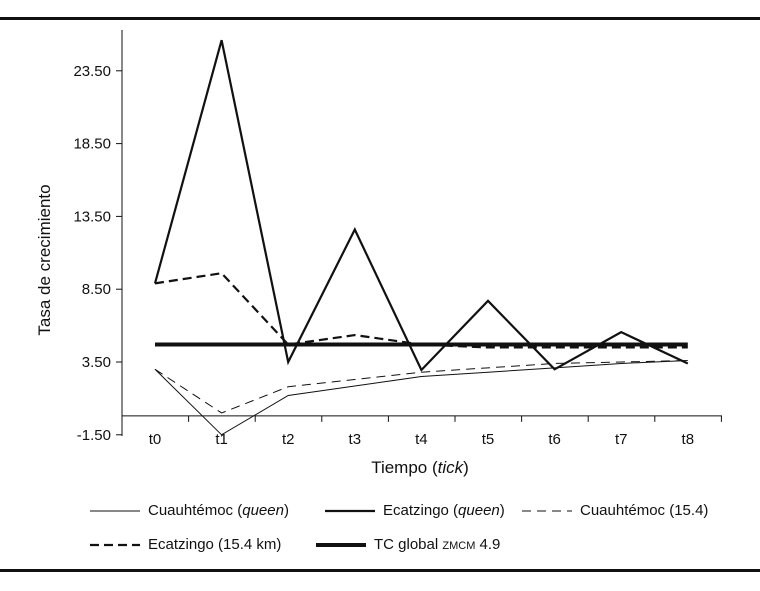 The height and width of the screenshot is (591, 760). I want to click on y-tick-label: -1.50, so click(94, 435).